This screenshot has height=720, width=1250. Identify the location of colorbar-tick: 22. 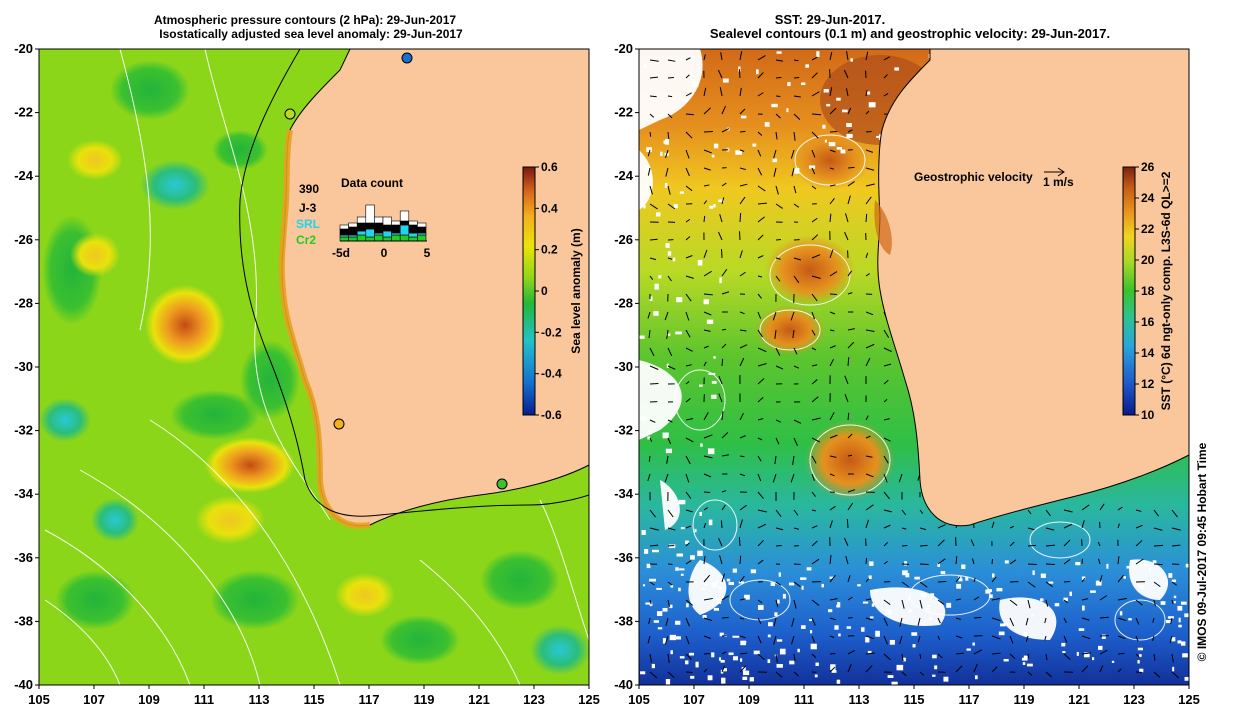
(1148, 229).